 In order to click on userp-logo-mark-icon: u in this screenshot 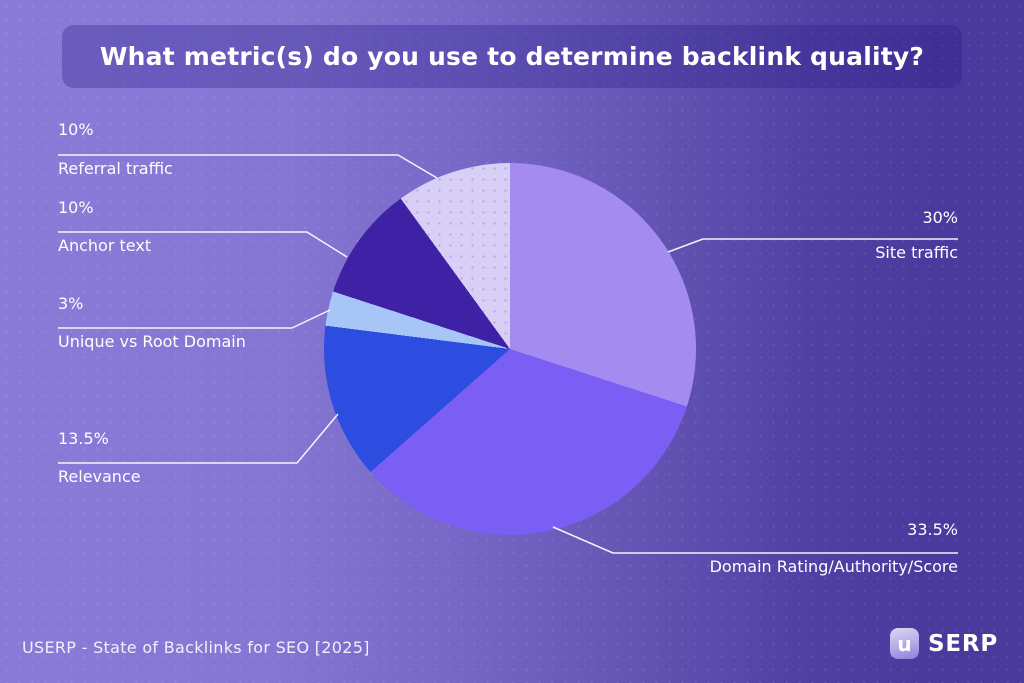, I will do `click(904, 643)`.